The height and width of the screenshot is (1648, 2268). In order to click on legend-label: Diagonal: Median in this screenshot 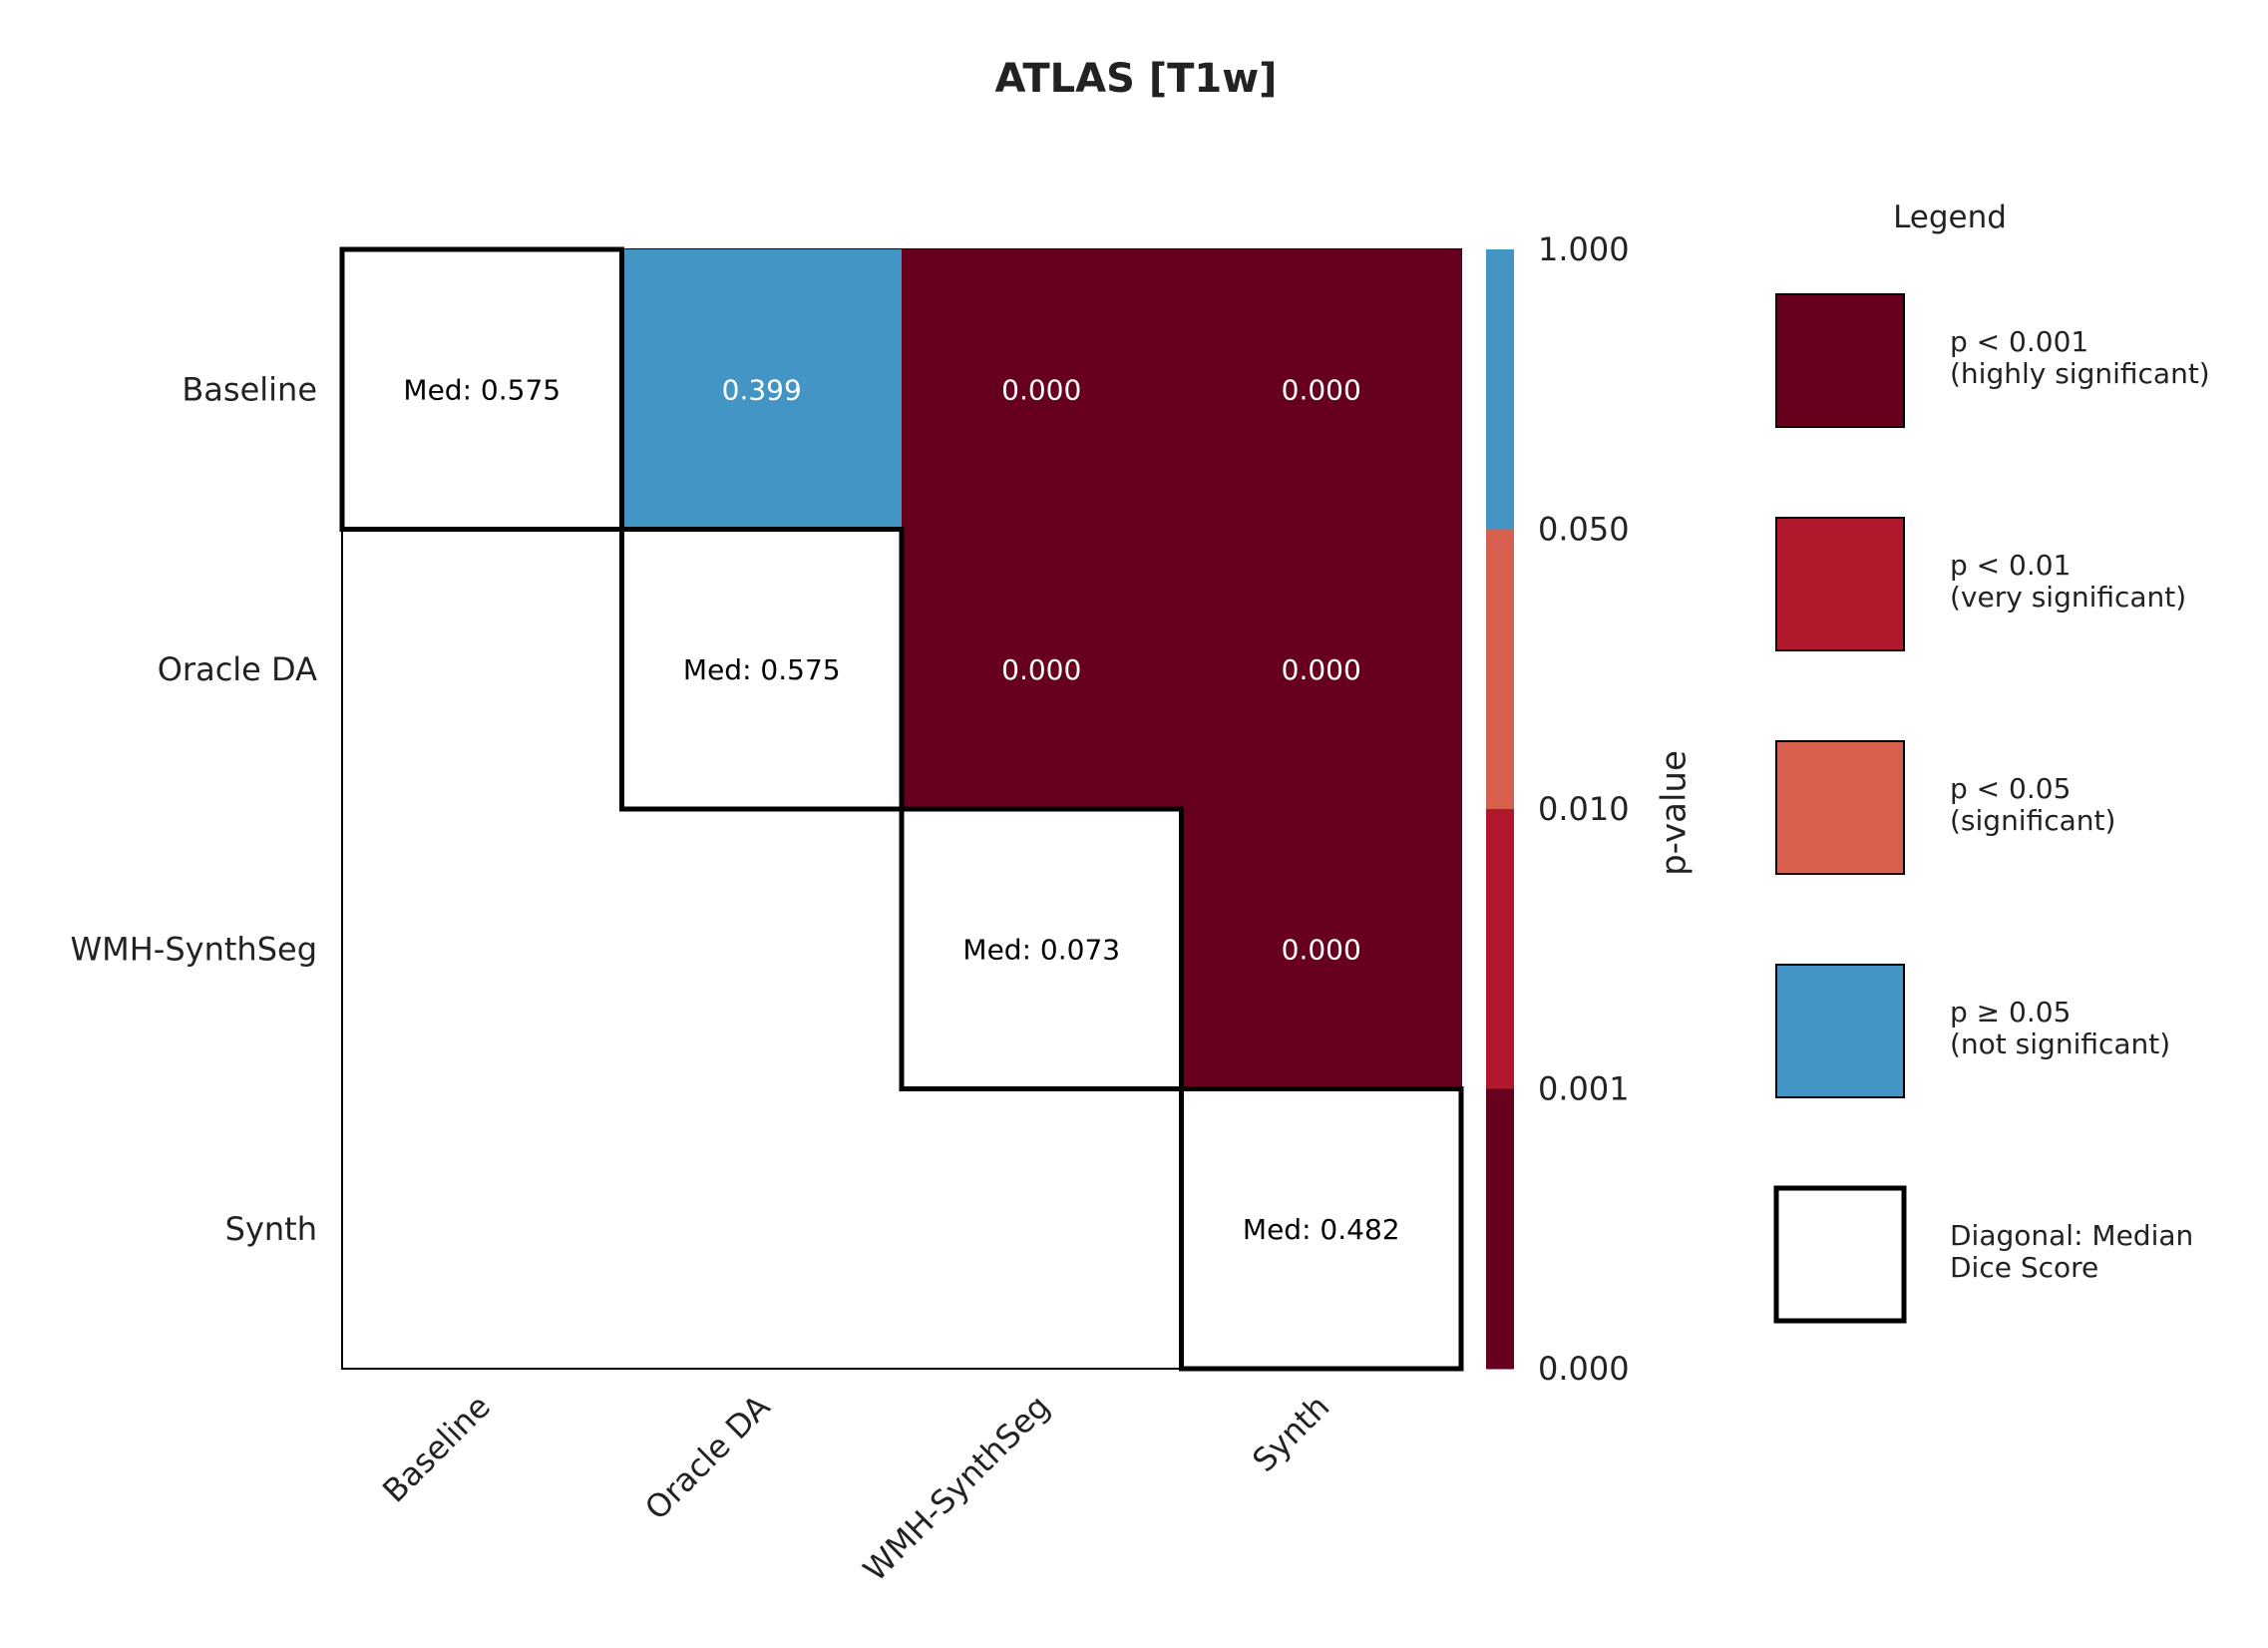, I will do `click(2071, 1235)`.